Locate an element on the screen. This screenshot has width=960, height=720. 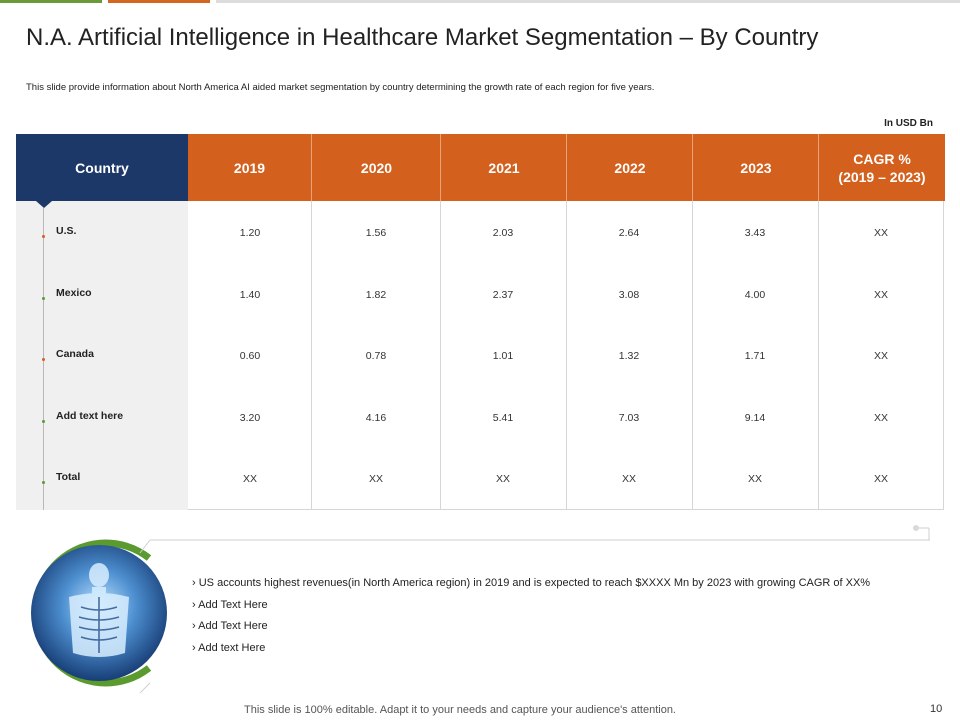
country-name: Canada is located at coordinates (75, 354).